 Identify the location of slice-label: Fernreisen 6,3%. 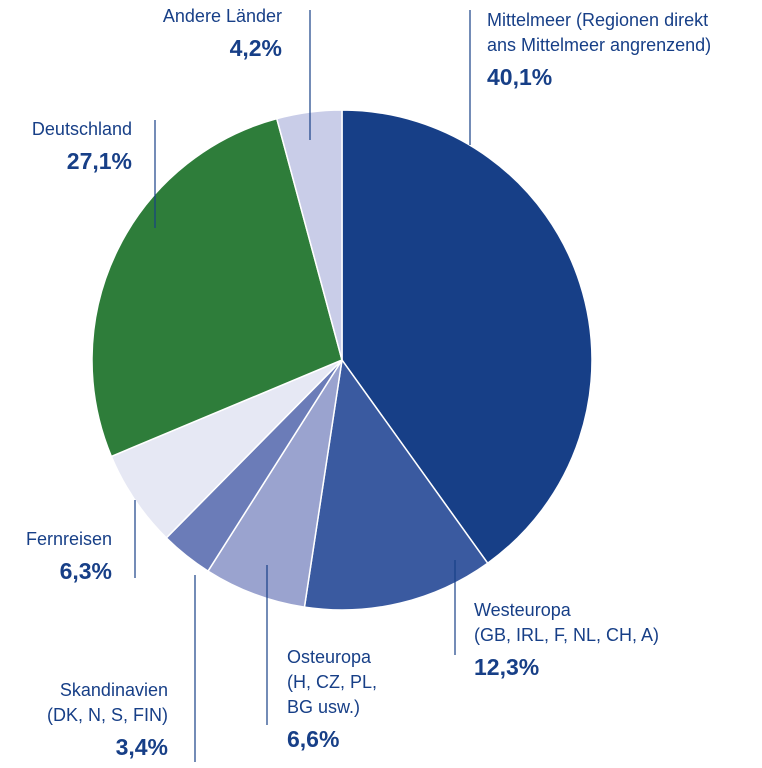
(69, 557).